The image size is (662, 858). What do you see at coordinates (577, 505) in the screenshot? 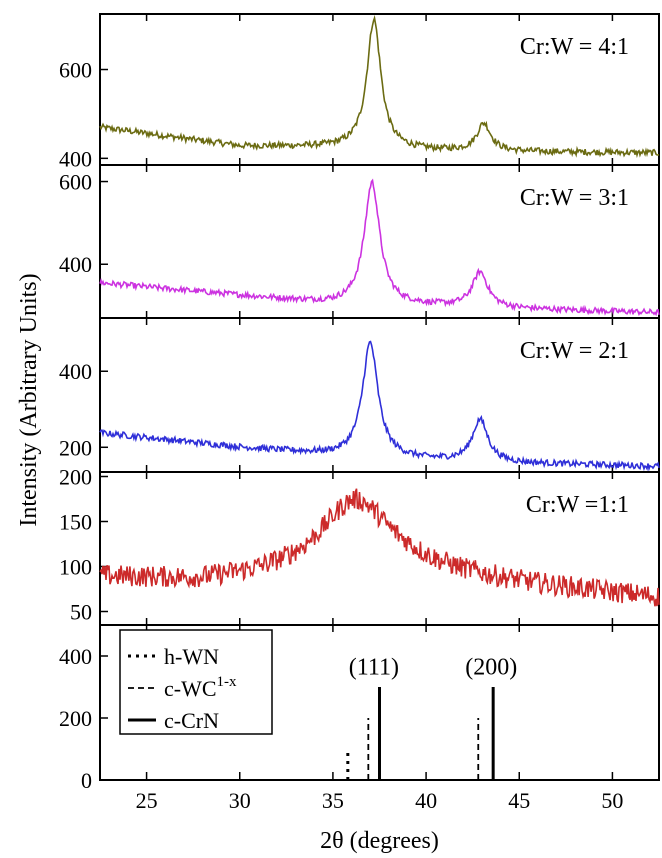
I see `panel-label-4: Cr:W =1:1` at bounding box center [577, 505].